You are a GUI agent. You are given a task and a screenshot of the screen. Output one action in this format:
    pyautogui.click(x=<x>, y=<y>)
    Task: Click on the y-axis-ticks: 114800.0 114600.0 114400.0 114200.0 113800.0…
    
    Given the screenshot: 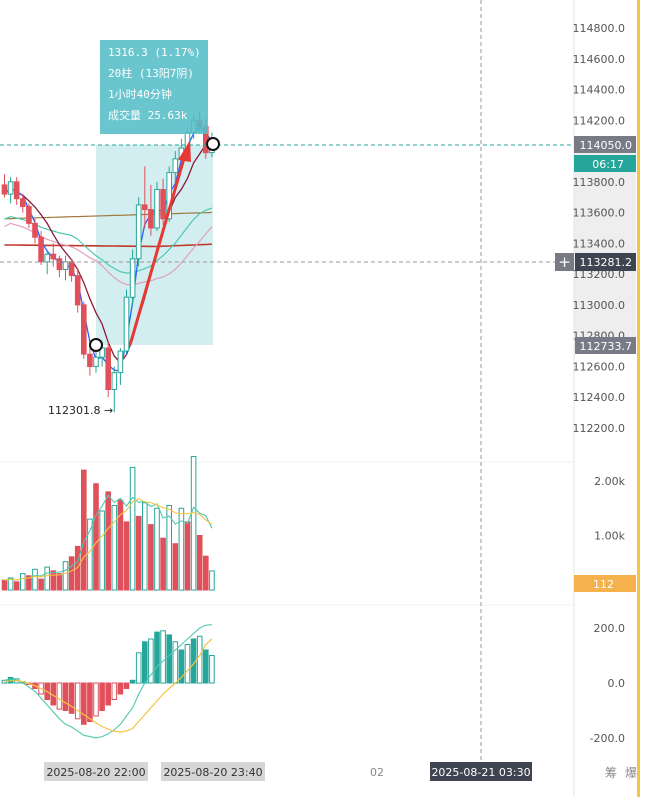 What is the action you would take?
    pyautogui.click(x=599, y=383)
    